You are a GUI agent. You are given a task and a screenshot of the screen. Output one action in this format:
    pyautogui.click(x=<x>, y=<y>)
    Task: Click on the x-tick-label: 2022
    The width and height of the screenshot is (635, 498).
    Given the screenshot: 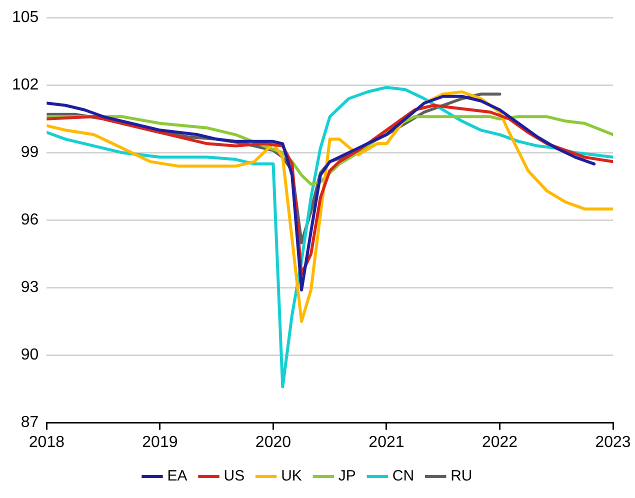 What is the action you would take?
    pyautogui.click(x=500, y=442)
    